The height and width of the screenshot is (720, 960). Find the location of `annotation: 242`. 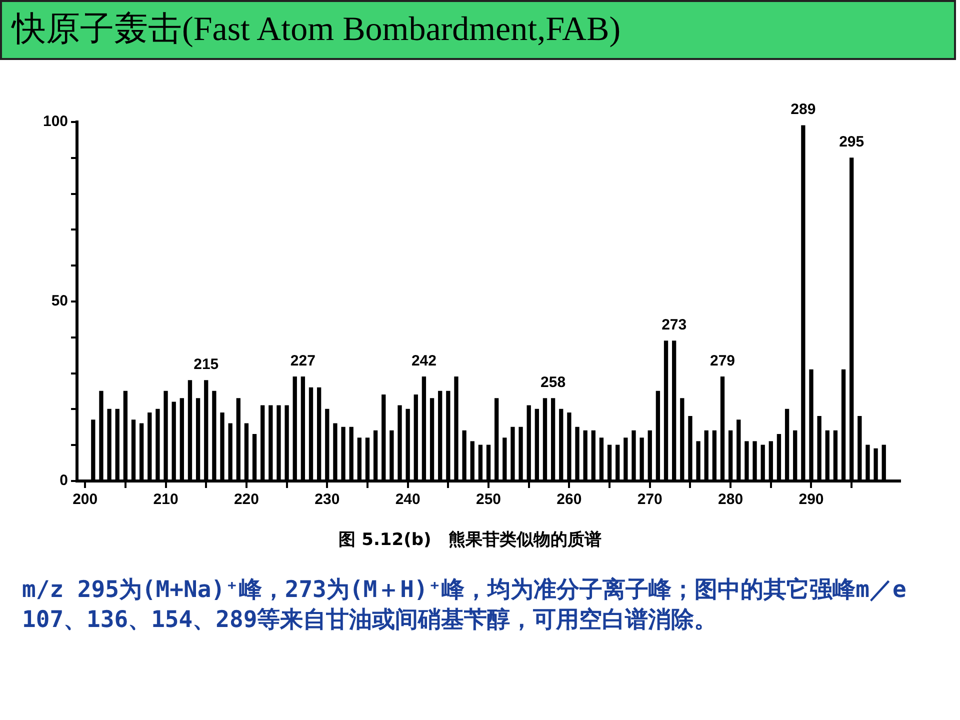

annotation: 242 is located at coordinates (423, 361).